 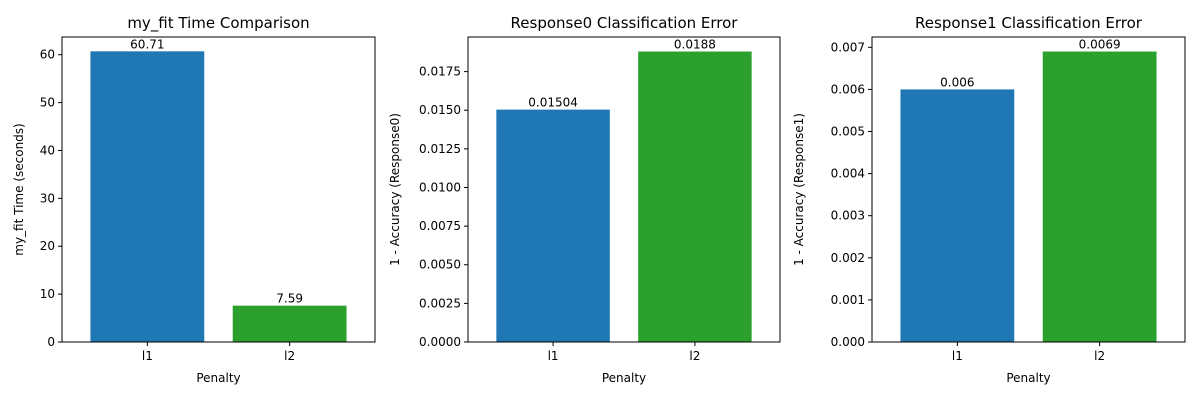 What do you see at coordinates (848, 342) in the screenshot?
I see `y-tick-label: 0.000` at bounding box center [848, 342].